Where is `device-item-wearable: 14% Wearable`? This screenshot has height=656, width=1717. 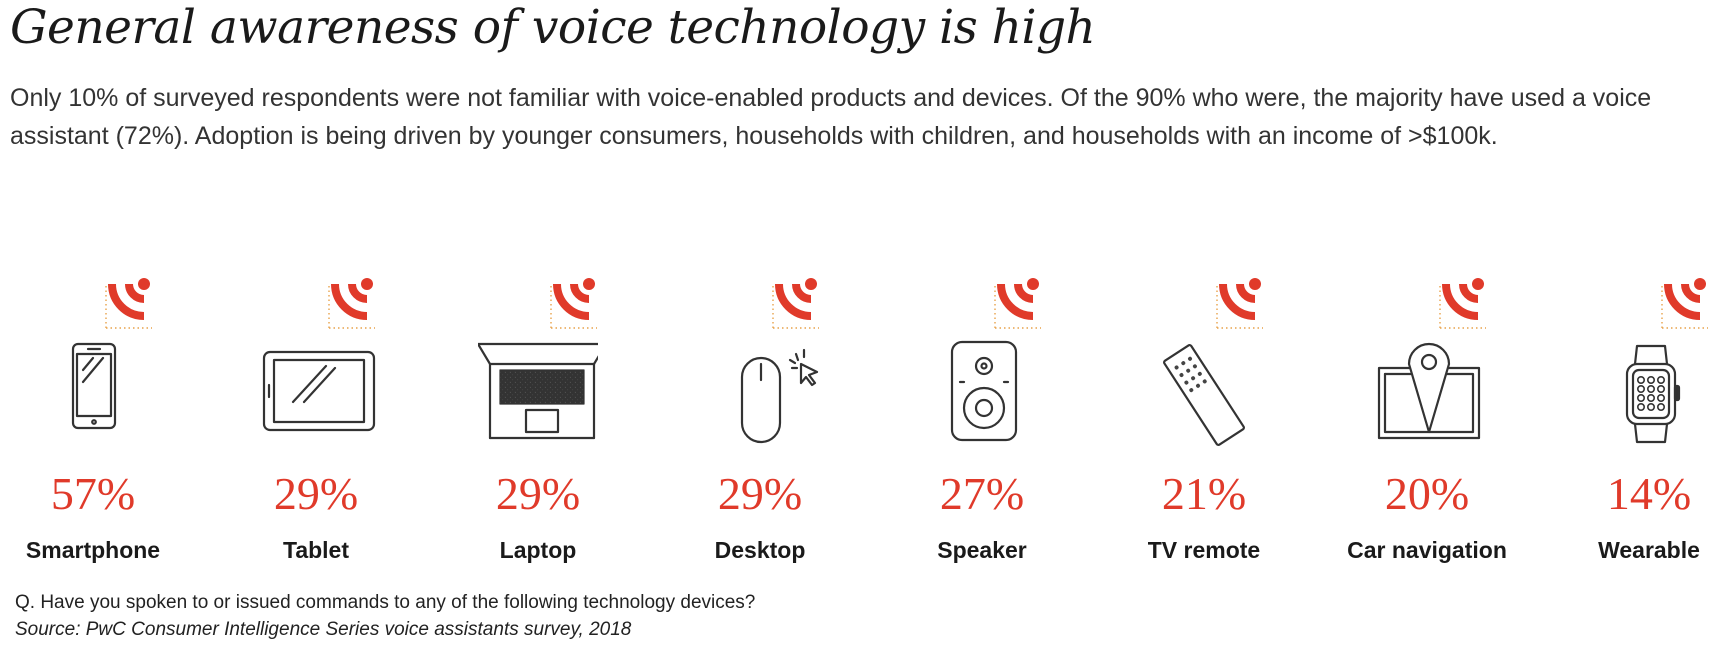
device-item-wearable: 14% Wearable is located at coordinates (1628, 420).